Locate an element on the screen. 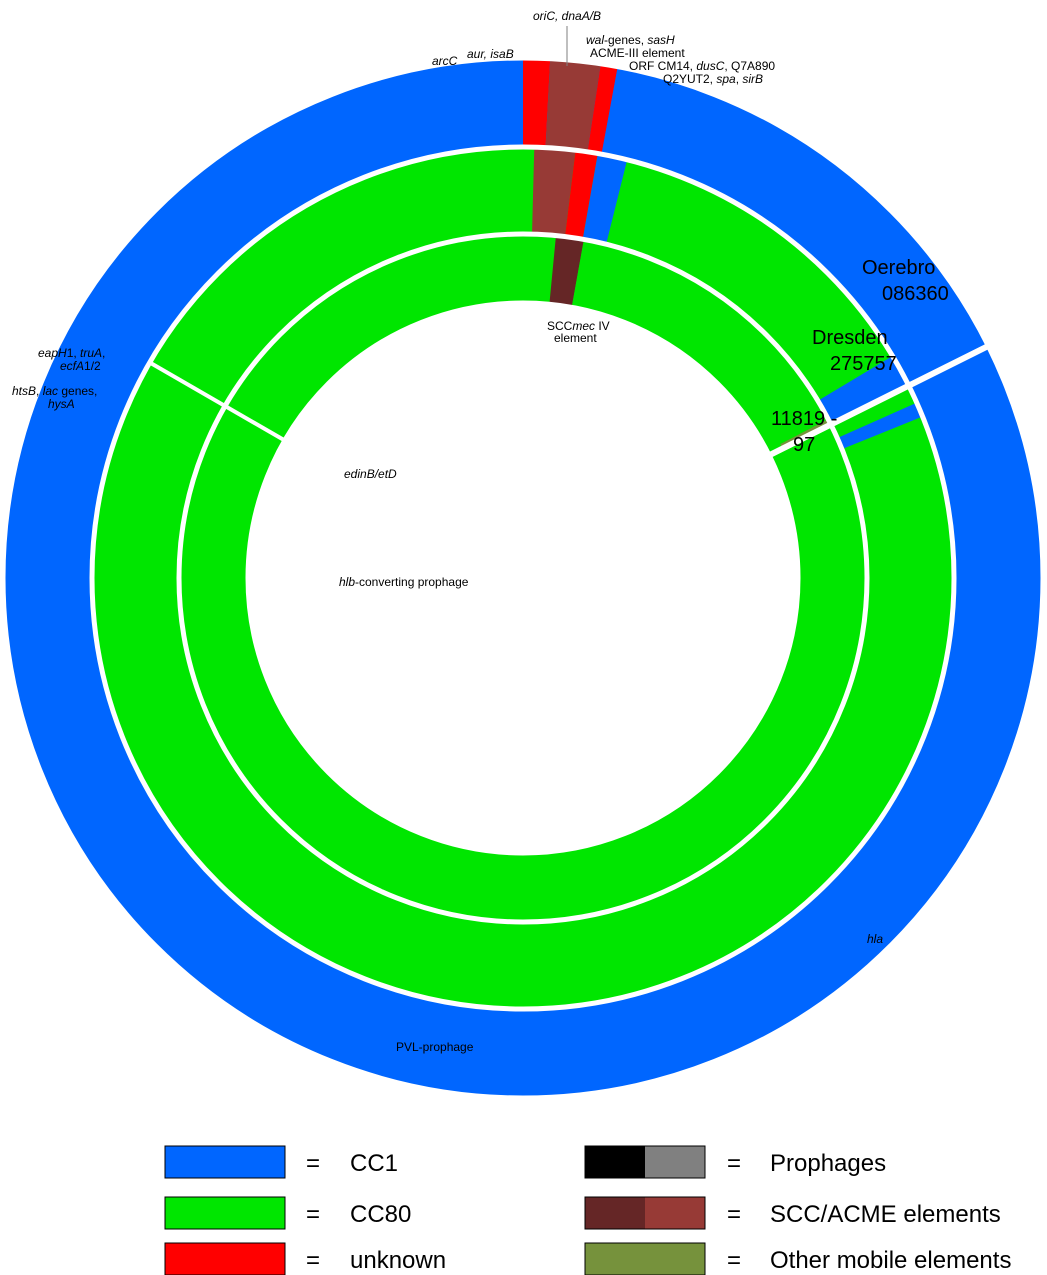 This screenshot has width=1047, height=1275. legend-eq-prophages: = is located at coordinates (734, 1163).